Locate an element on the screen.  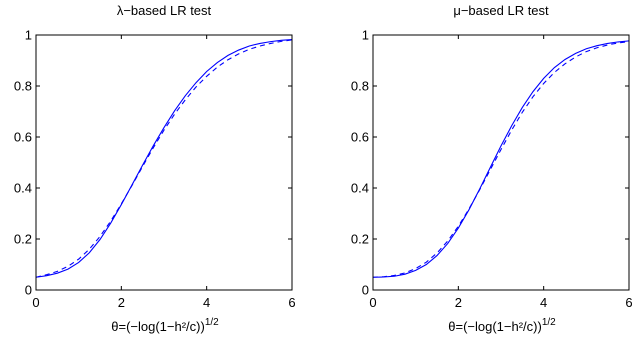
chart-title: μ−based LR test is located at coordinates (501, 10).